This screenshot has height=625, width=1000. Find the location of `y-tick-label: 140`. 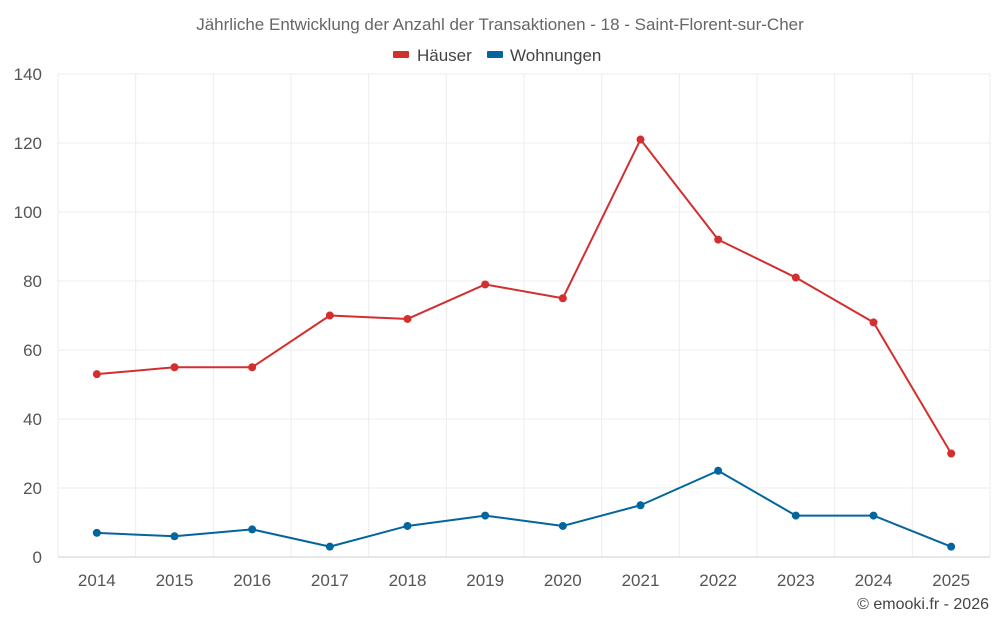

y-tick-label: 140 is located at coordinates (28, 74).